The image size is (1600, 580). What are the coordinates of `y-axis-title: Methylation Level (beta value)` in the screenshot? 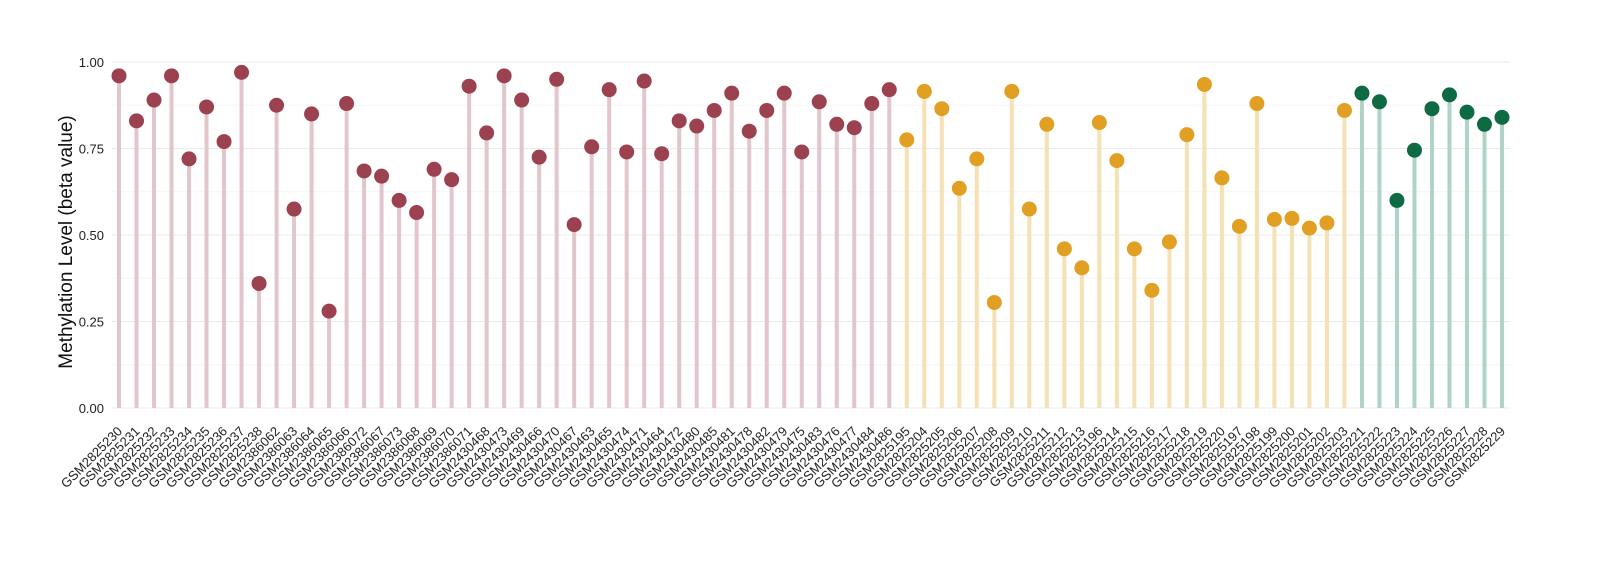 It's located at (66, 241).